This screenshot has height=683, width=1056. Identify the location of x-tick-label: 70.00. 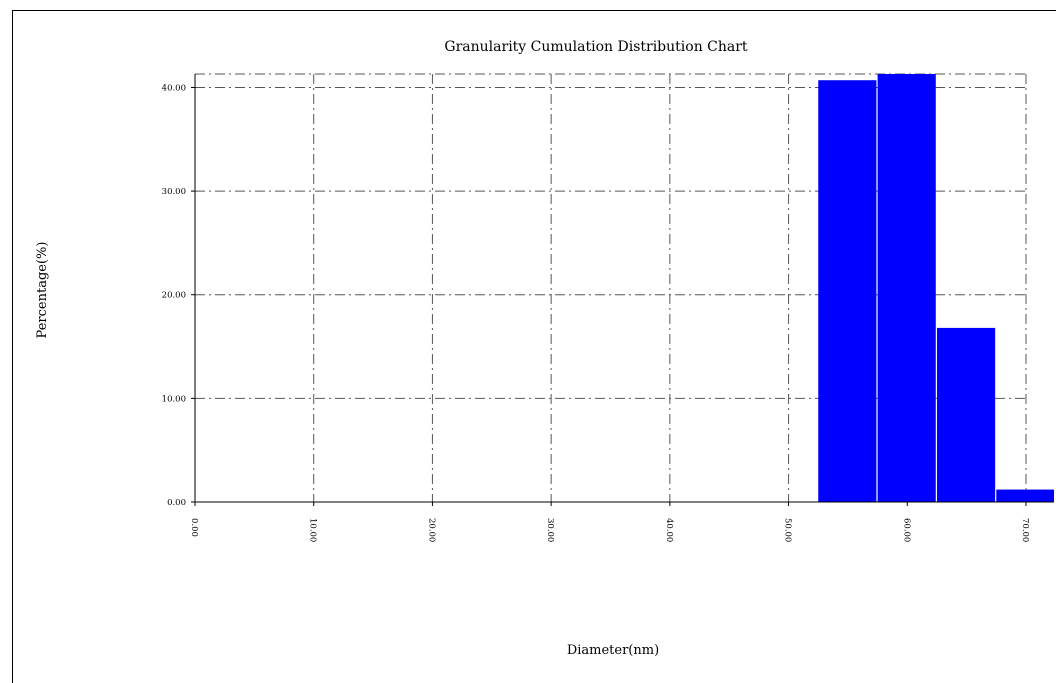
(1025, 530).